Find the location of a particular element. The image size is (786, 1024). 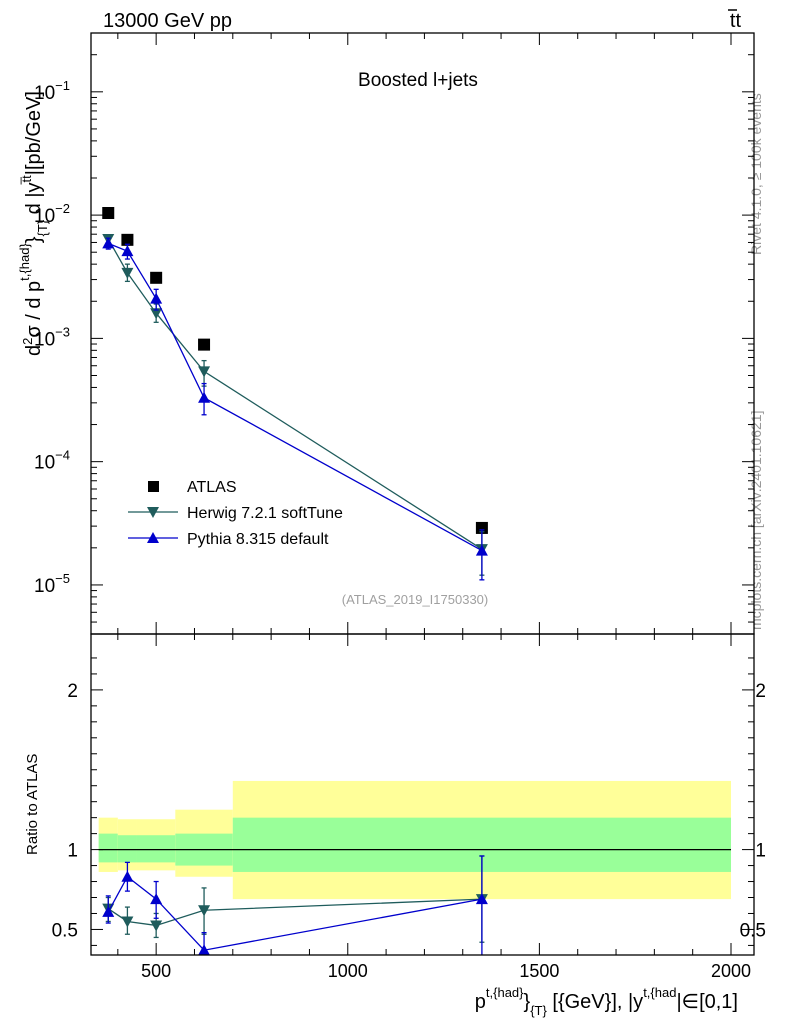

xlabel-sub-t: {T} is located at coordinates (538, 1010).